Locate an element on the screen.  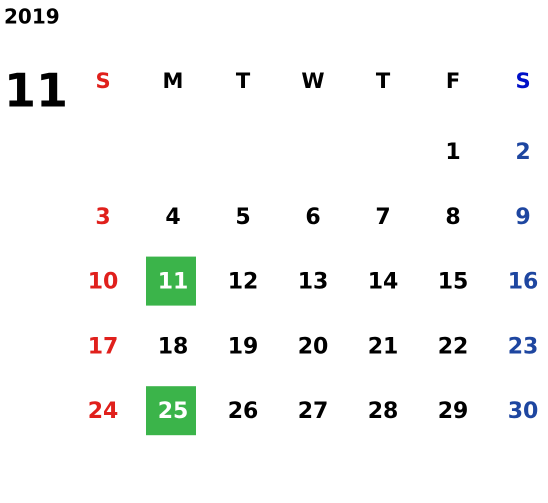
day: 9 is located at coordinates (522, 217).